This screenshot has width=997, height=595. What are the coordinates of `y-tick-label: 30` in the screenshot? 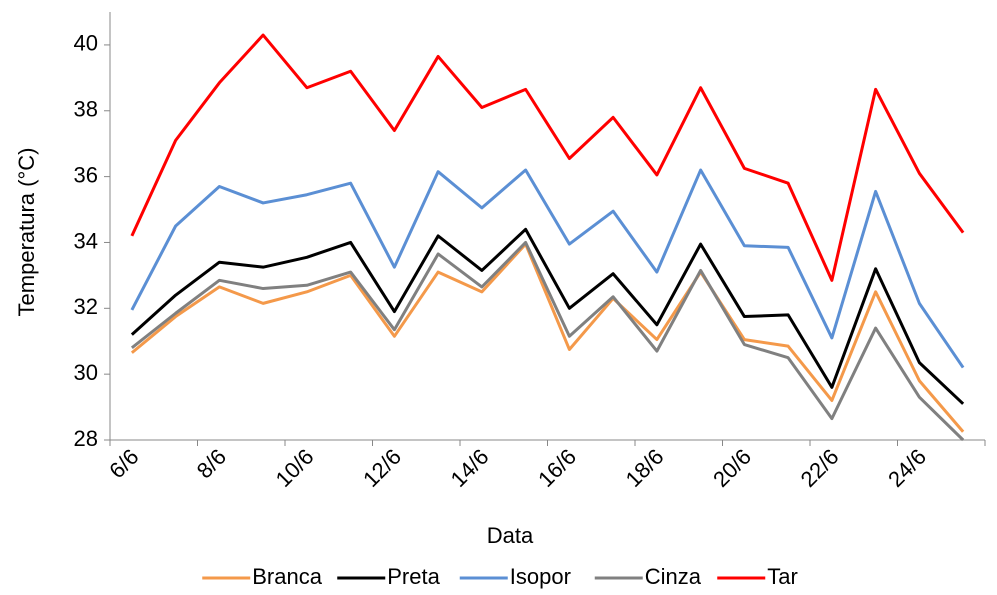 It's located at (86, 372).